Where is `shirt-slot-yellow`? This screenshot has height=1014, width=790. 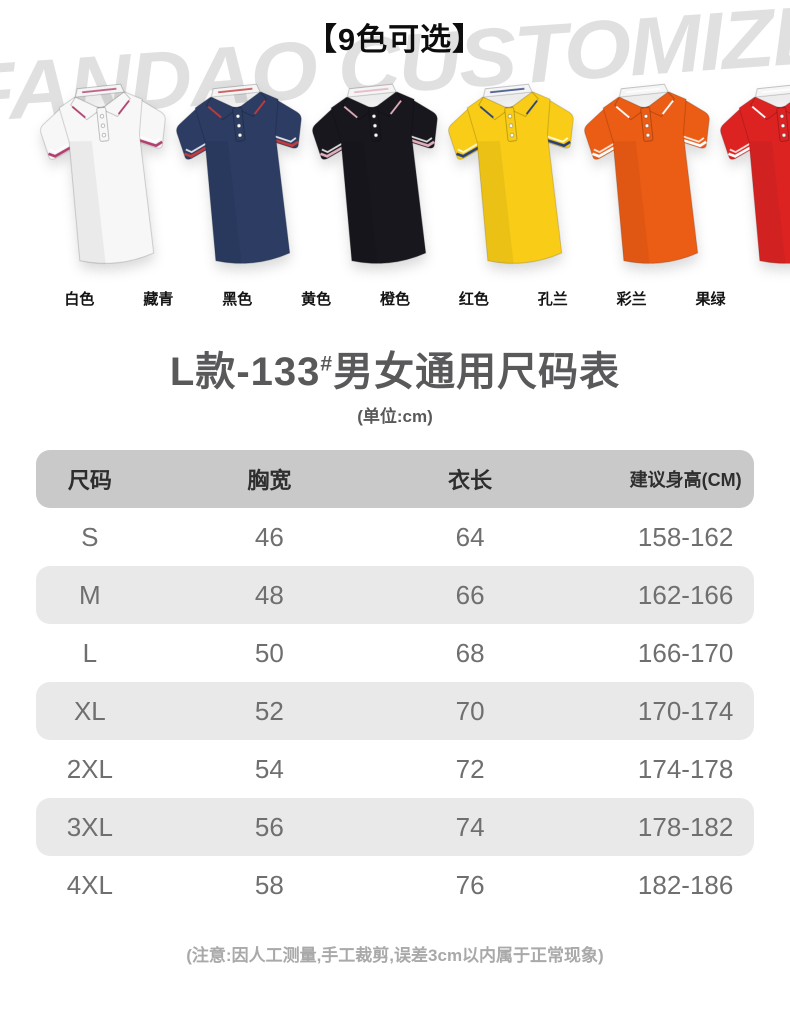 shirt-slot-yellow is located at coordinates (516, 181).